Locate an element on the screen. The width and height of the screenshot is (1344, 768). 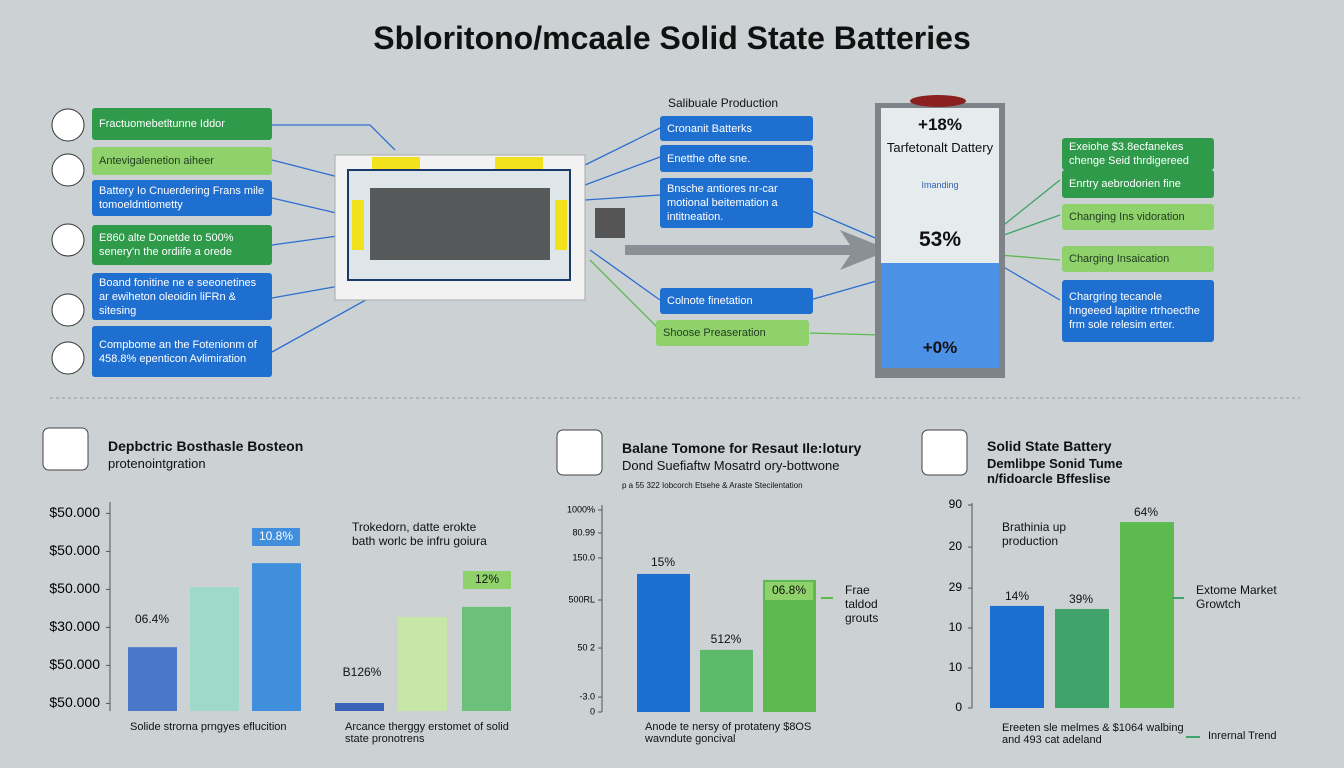
label-box: Antevigalenetion aiheer is located at coordinates (182, 161).